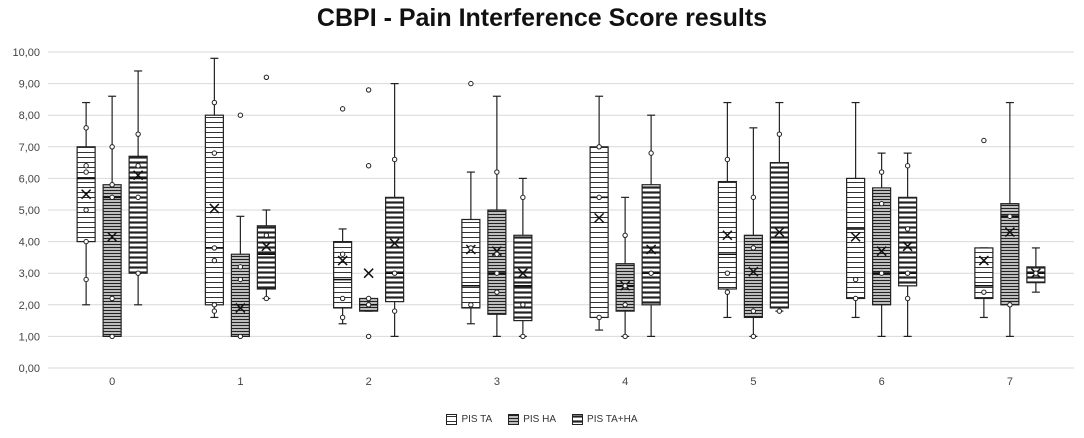 The height and width of the screenshot is (438, 1084). Describe the element at coordinates (625, 382) in the screenshot. I see `x-tick-label: 4` at that location.